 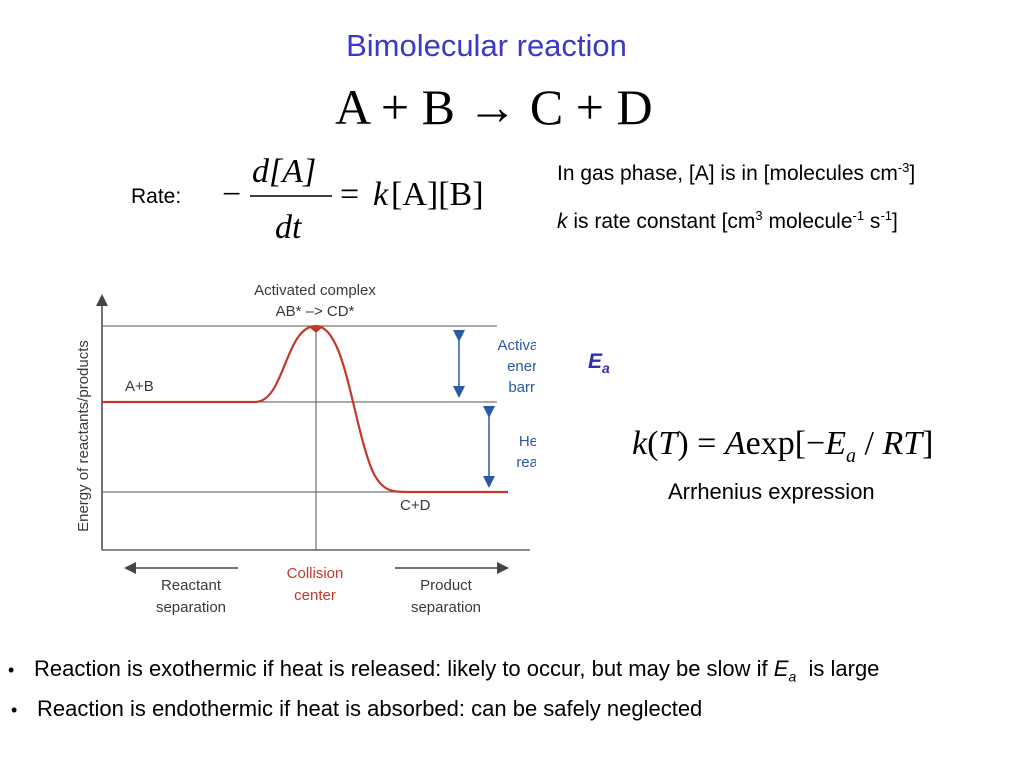 I want to click on products-label: C+D, so click(x=415, y=505).